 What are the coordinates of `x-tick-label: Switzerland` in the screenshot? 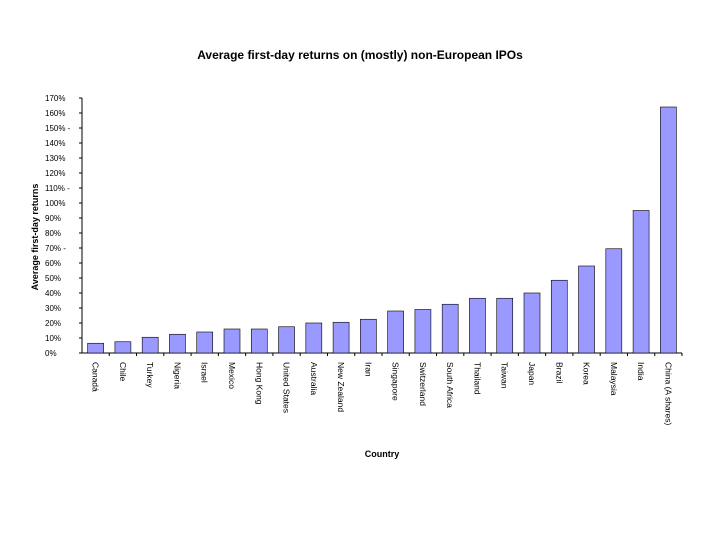 It's located at (423, 384).